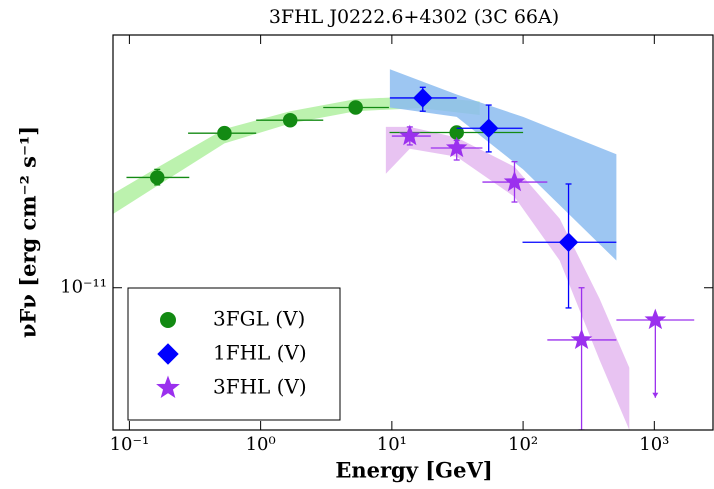 Image resolution: width=714 pixels, height=489 pixels. I want to click on legend: 3FGL (V) 1FHL (V) 3FHL (V), so click(234, 354).